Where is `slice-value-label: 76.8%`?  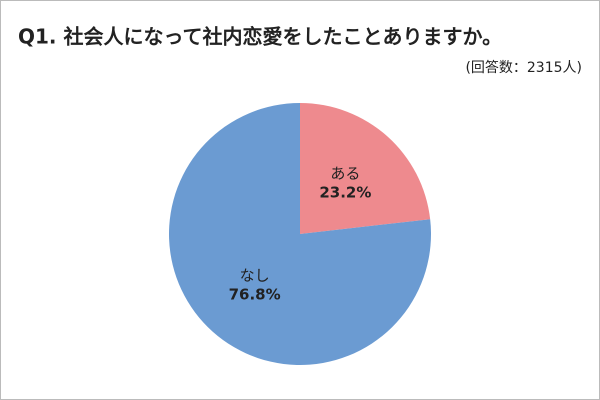
slice-value-label: 76.8% is located at coordinates (255, 294).